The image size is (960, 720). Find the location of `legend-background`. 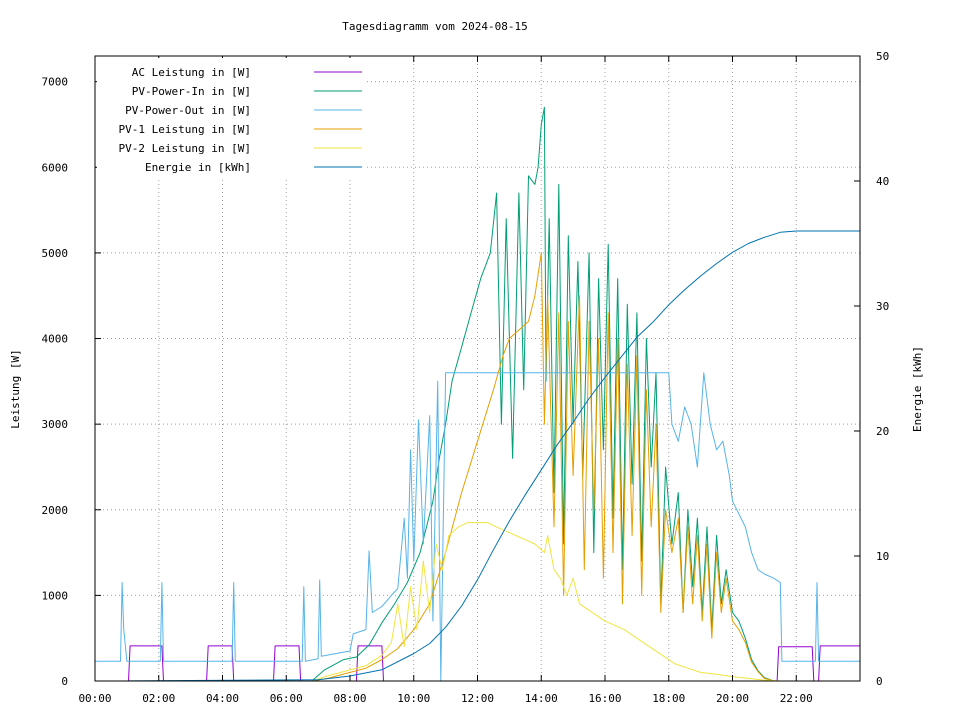

legend-background is located at coordinates (232, 118).